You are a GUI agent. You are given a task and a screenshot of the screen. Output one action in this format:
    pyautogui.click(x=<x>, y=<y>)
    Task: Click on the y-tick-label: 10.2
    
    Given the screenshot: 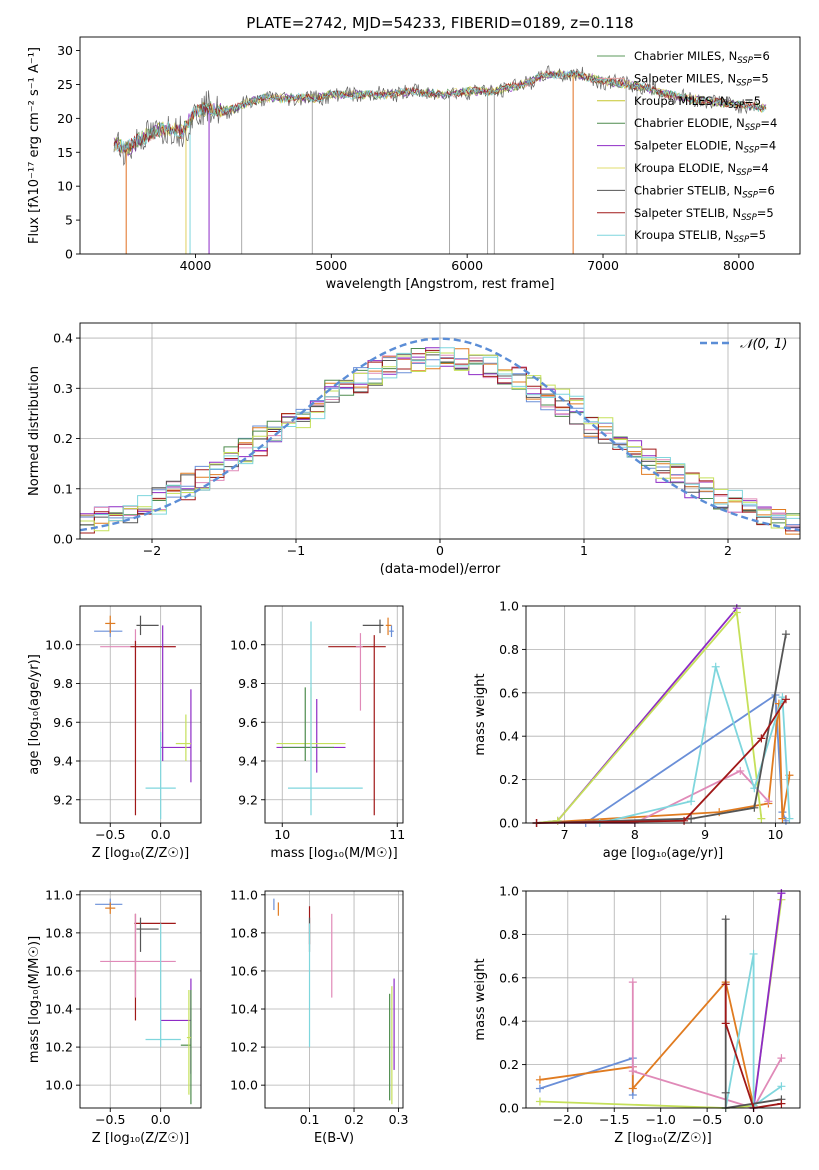 What is the action you would take?
    pyautogui.click(x=244, y=1047)
    